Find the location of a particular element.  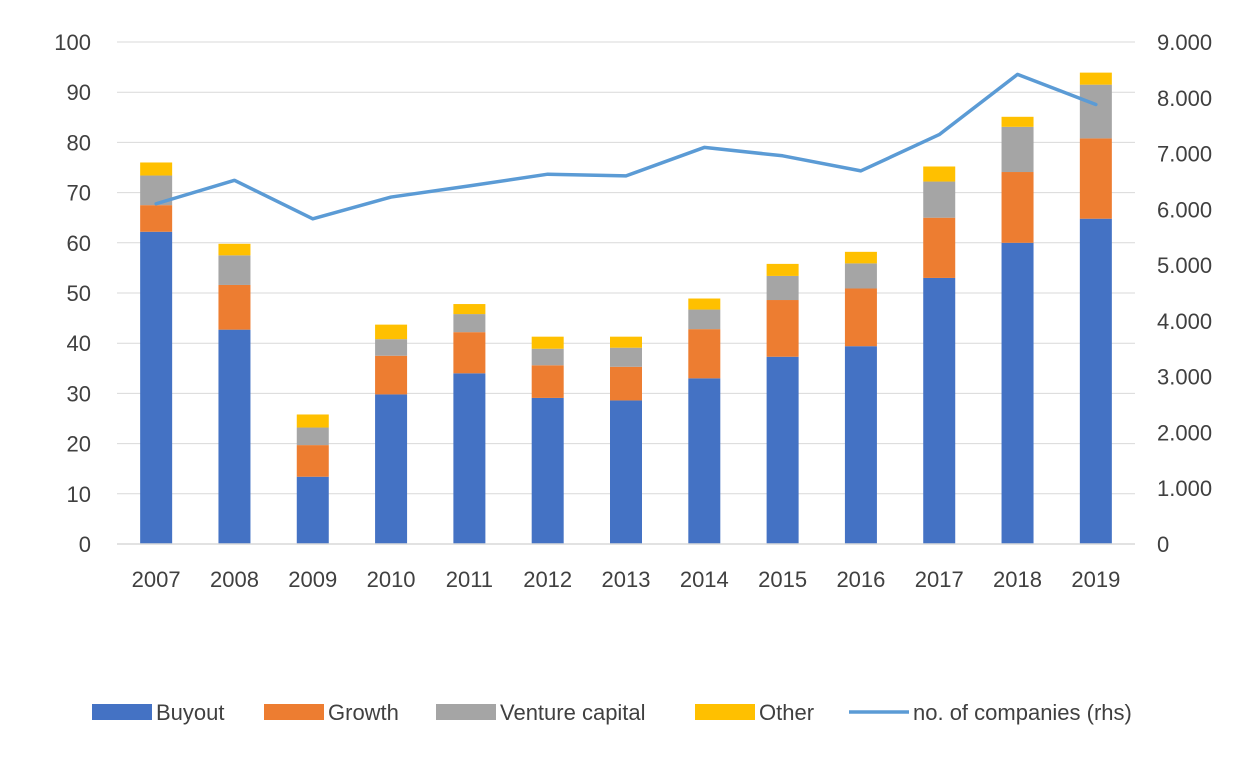

bar-buyout-2018 is located at coordinates (1018, 393).